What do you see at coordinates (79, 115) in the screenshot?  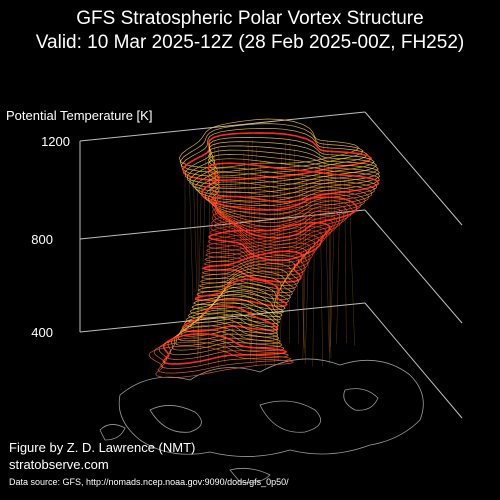 I see `axis-label: Potential Temperature [K]` at bounding box center [79, 115].